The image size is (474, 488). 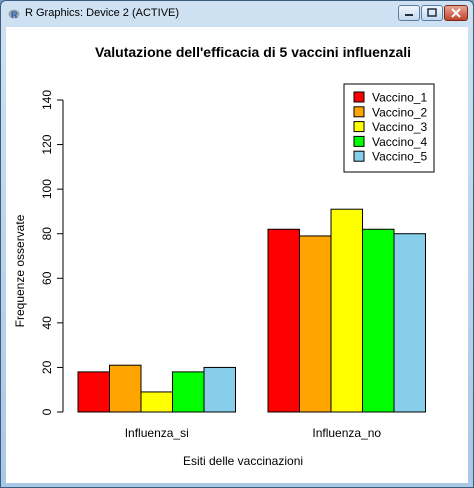 I want to click on minimize-button, so click(x=409, y=13).